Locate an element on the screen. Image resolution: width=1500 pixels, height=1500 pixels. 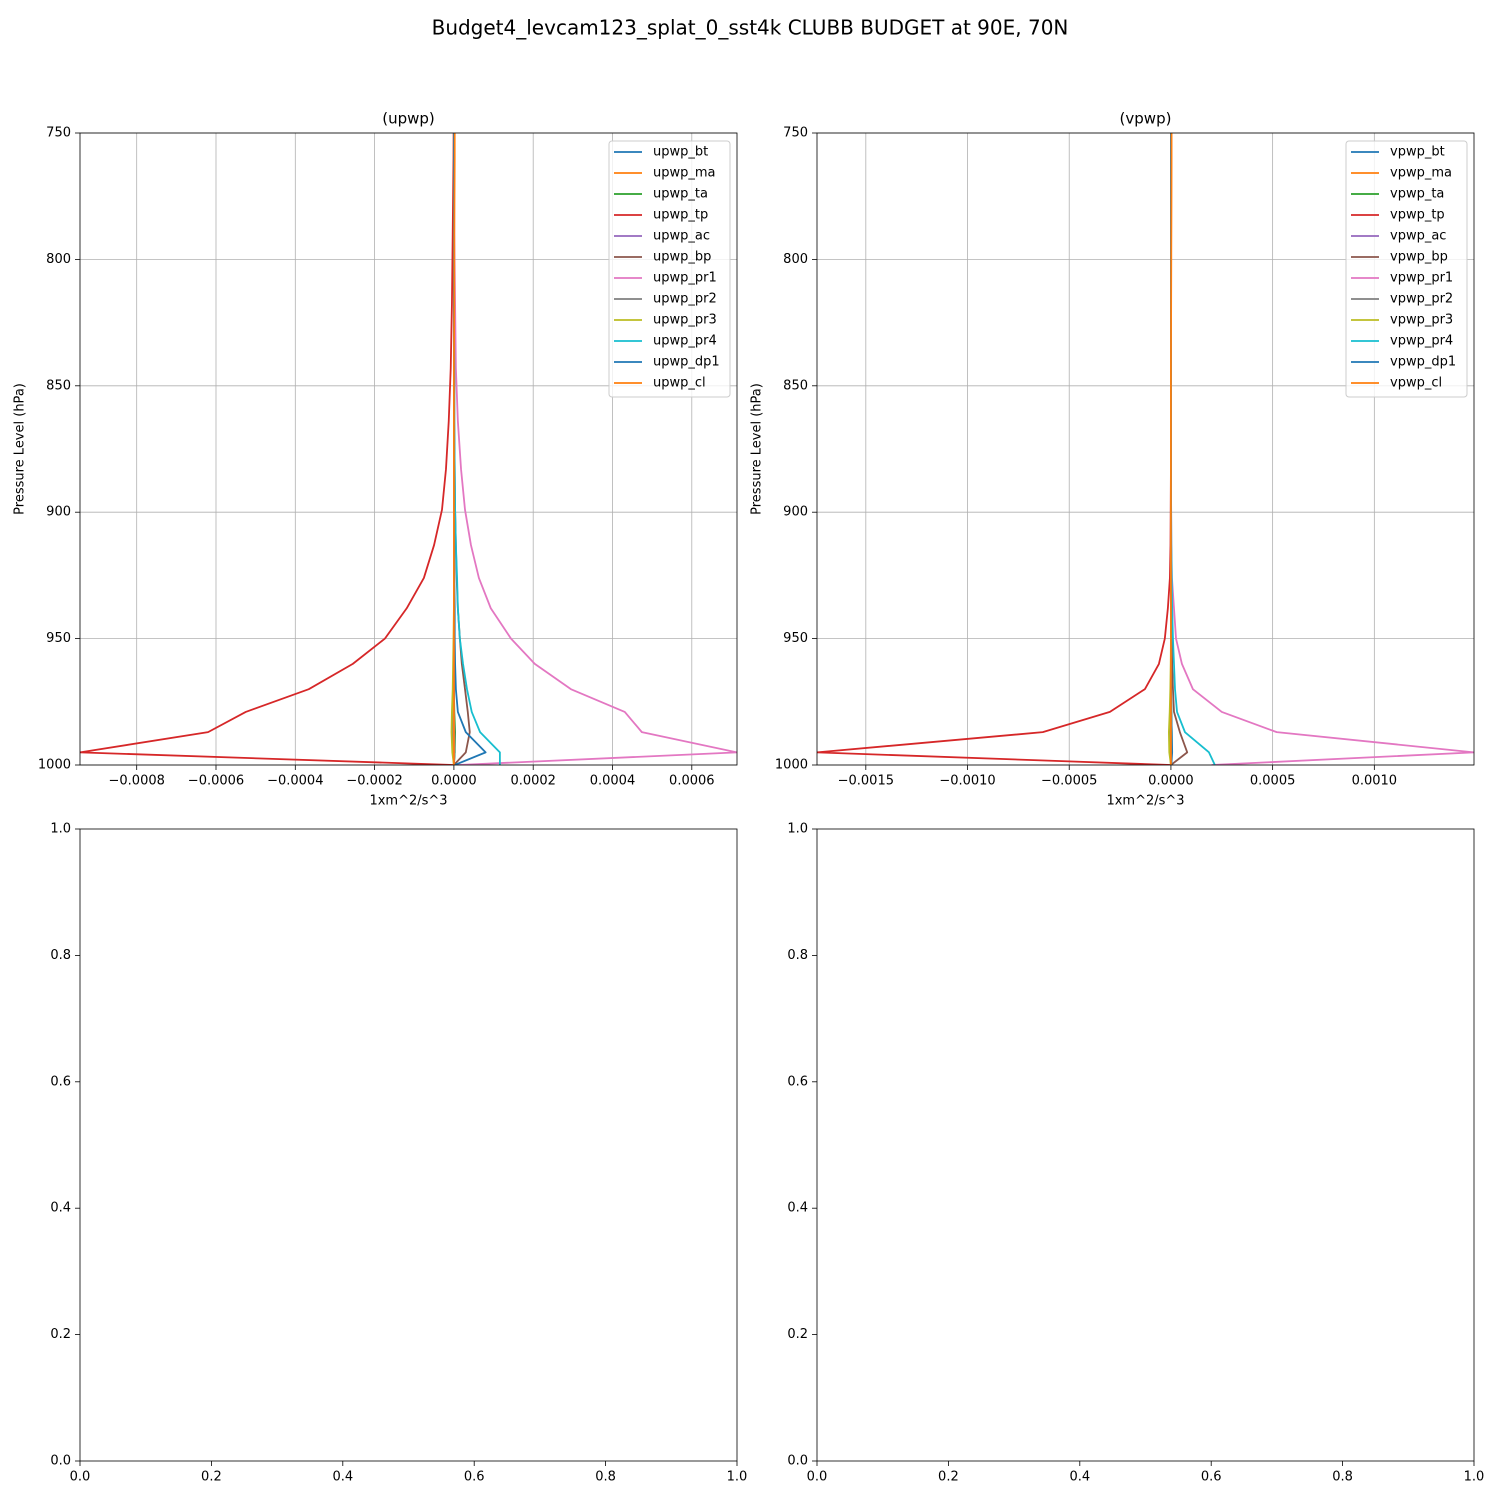
legend-label: upwp_ac is located at coordinates (681, 236).